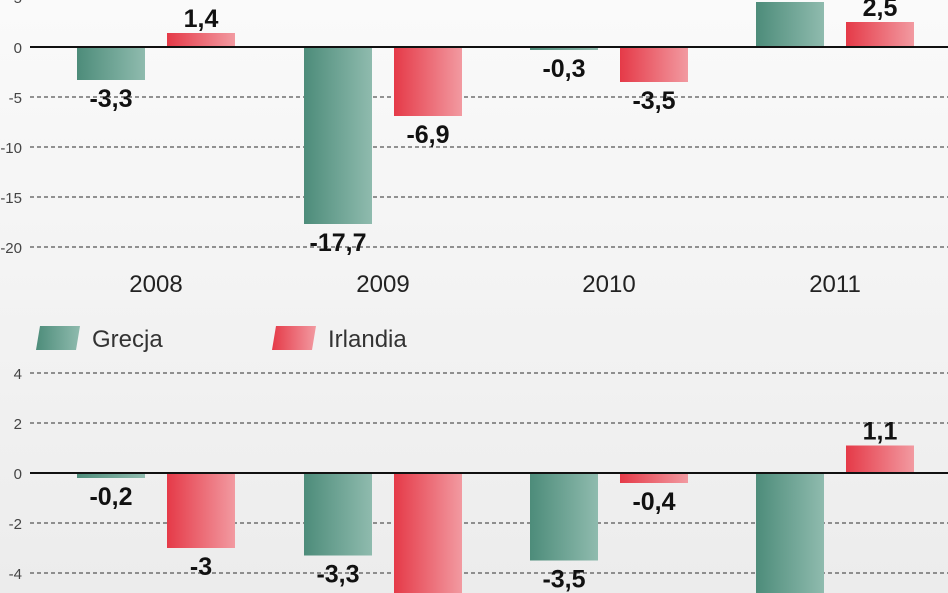 The height and width of the screenshot is (593, 948). I want to click on legend-label-greece: Grecja, so click(127, 339).